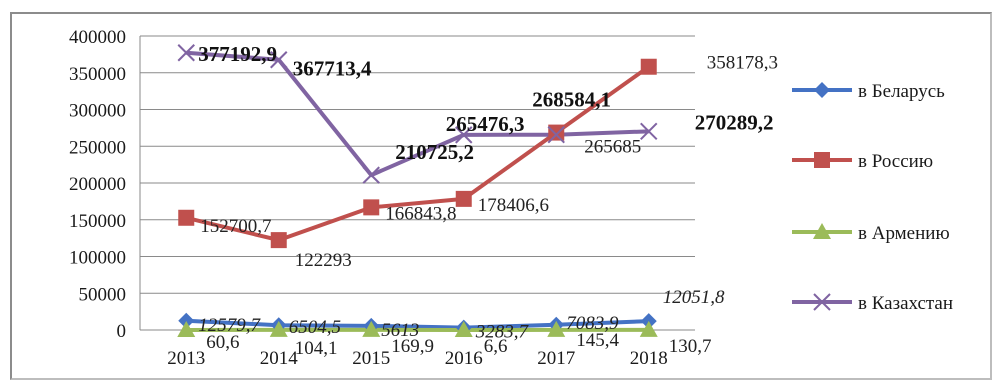 The width and height of the screenshot is (1004, 387). Describe the element at coordinates (332, 69) in the screenshot. I see `data-label: 367713,4` at that location.